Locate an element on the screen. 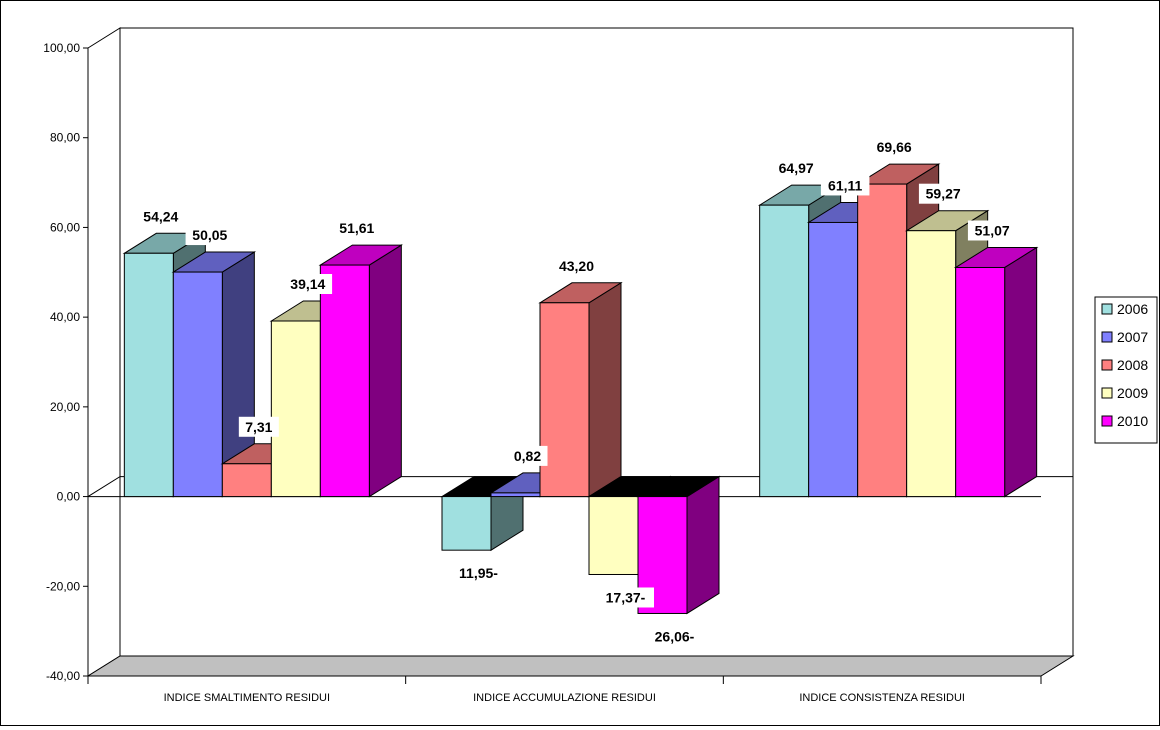  y-tick-label: 60,00 is located at coordinates (65, 227).